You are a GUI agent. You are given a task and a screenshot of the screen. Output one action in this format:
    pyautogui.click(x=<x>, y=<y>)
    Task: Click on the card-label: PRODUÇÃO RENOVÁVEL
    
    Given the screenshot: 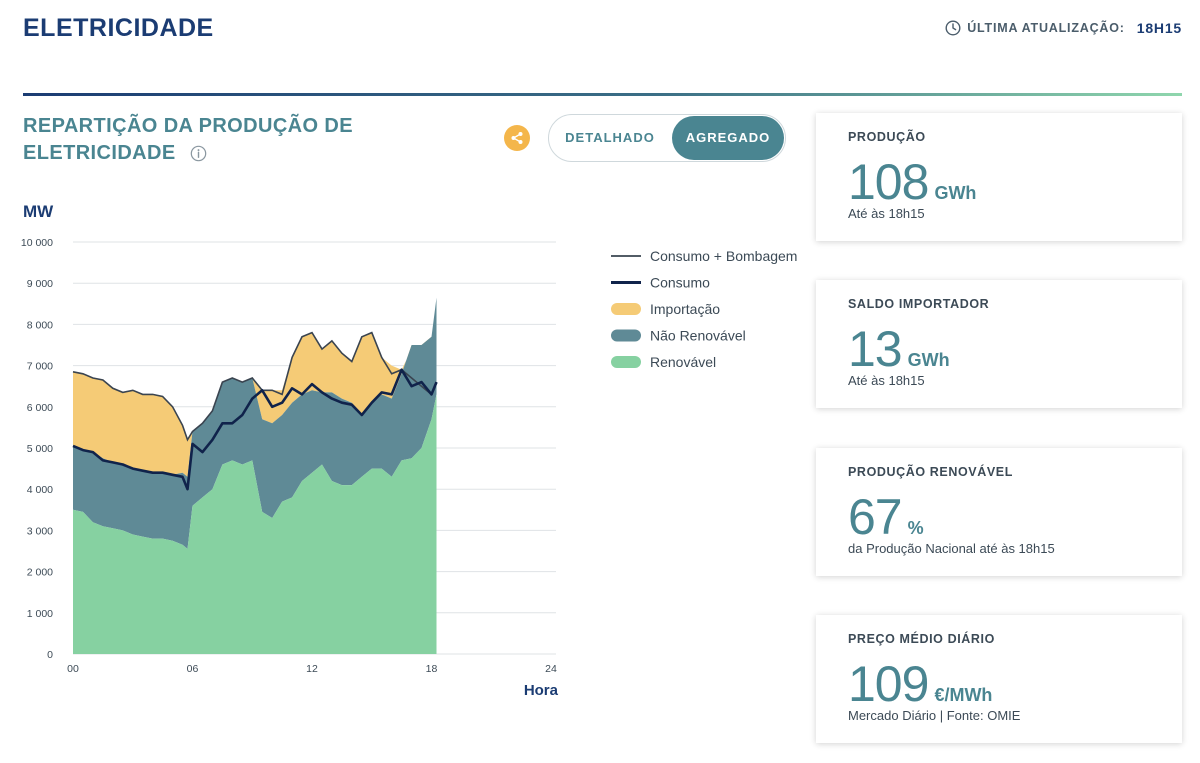 What is the action you would take?
    pyautogui.click(x=930, y=472)
    